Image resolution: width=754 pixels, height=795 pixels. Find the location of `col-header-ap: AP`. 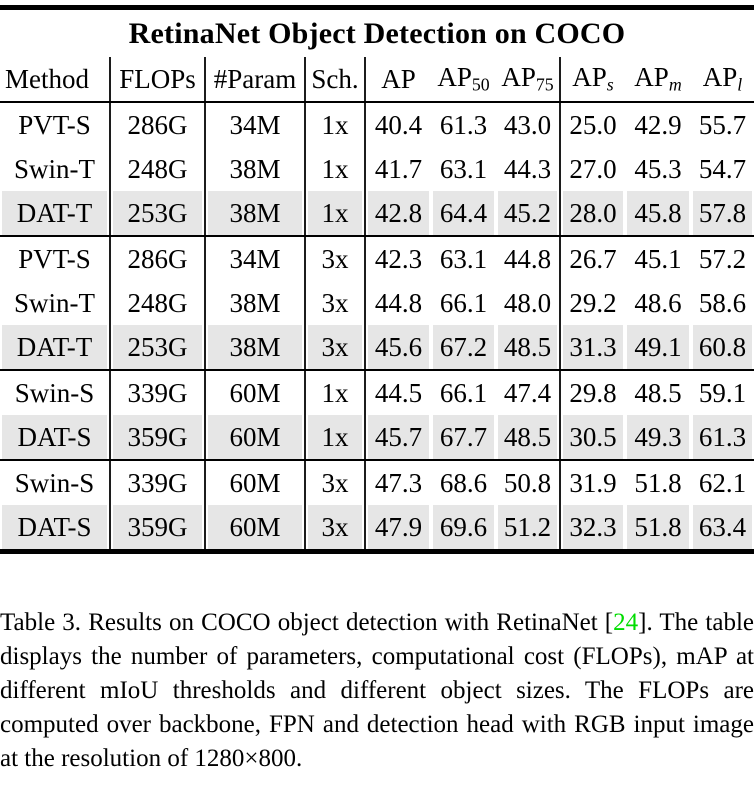

col-header-ap: AP is located at coordinates (398, 80).